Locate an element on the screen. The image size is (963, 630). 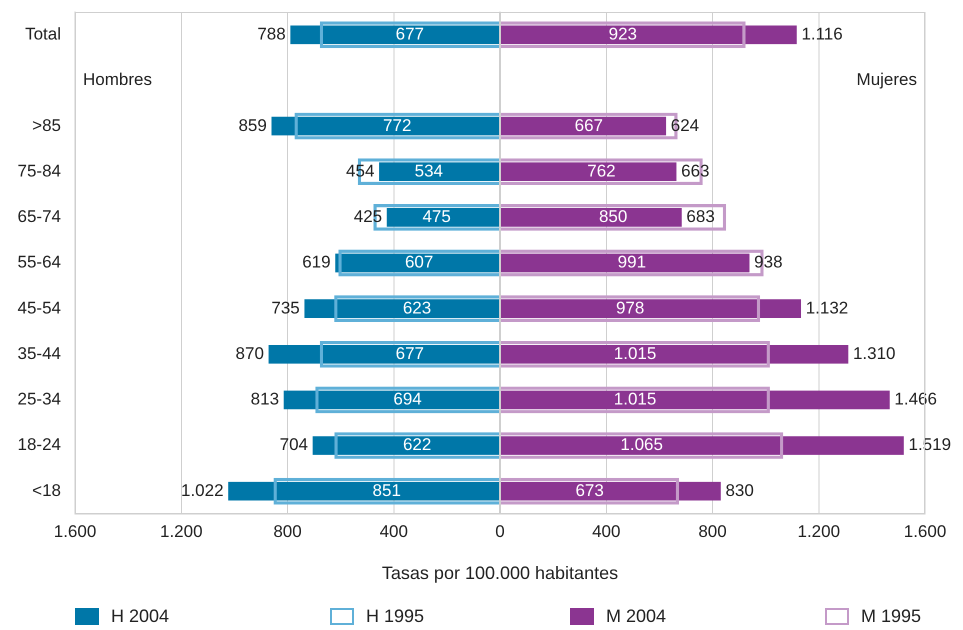
y-tick-label: 45-54 is located at coordinates (39, 308).